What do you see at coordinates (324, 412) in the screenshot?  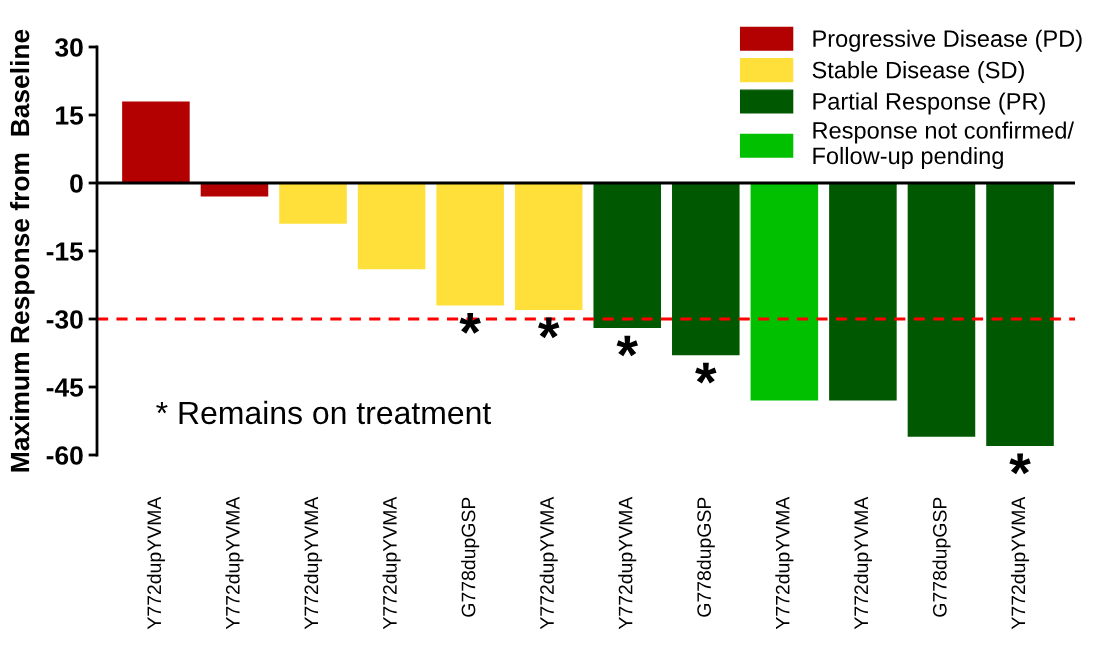 I see `annotation: * Remains on treatment` at bounding box center [324, 412].